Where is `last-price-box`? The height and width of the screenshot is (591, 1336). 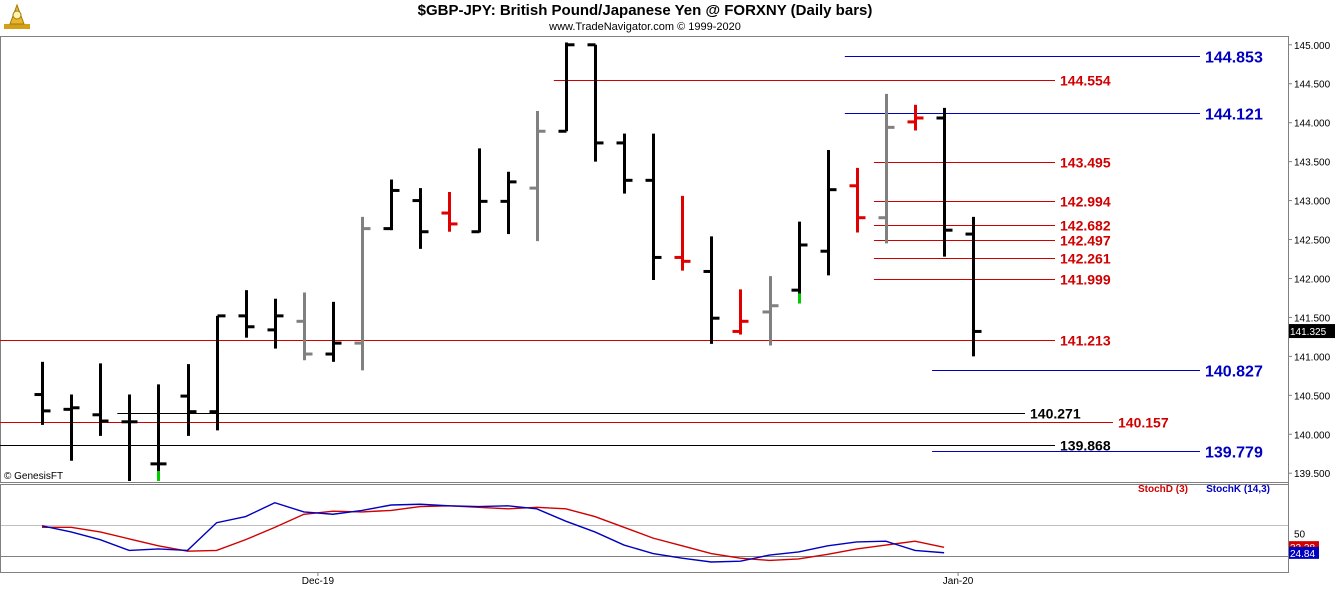
last-price-box is located at coordinates (1312, 331).